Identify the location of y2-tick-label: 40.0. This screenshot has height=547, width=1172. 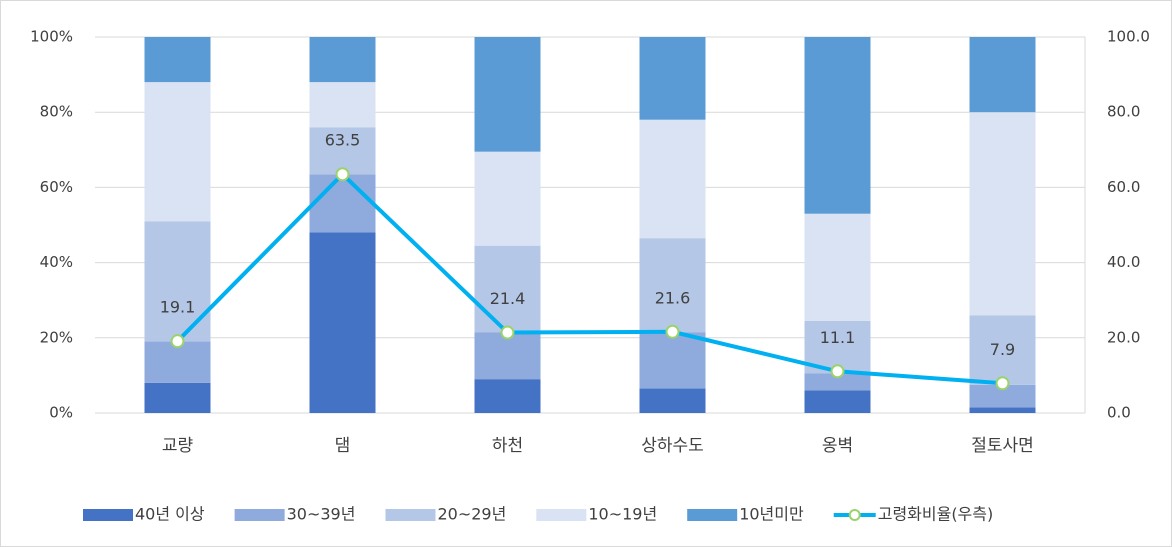
(1123, 262).